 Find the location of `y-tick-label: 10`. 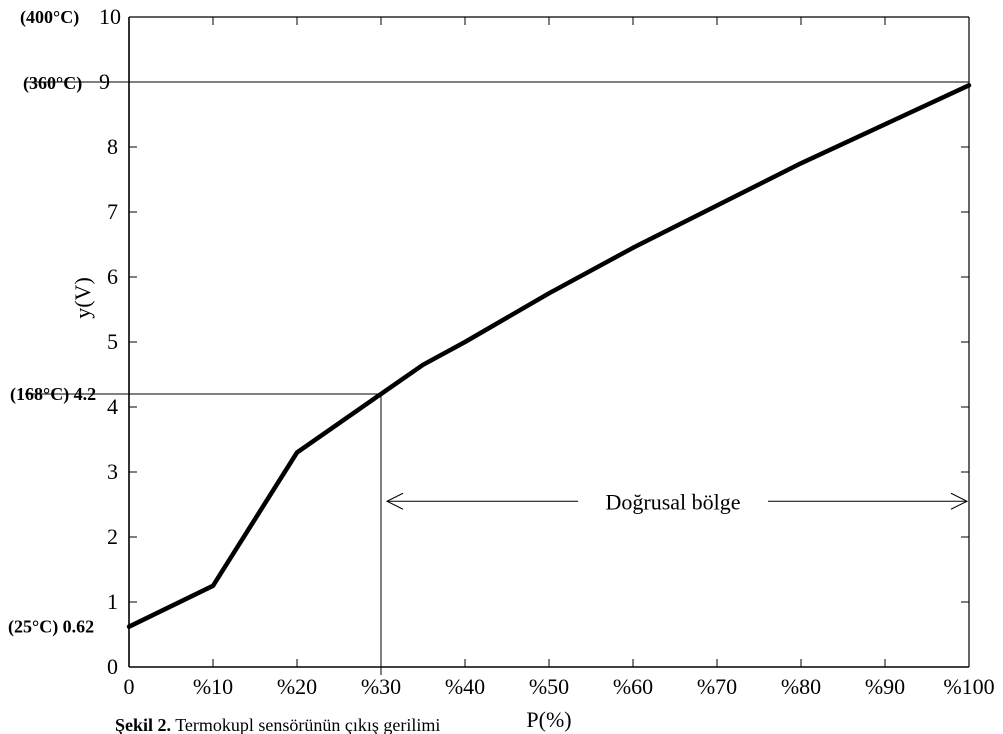

y-tick-label: 10 is located at coordinates (110, 16).